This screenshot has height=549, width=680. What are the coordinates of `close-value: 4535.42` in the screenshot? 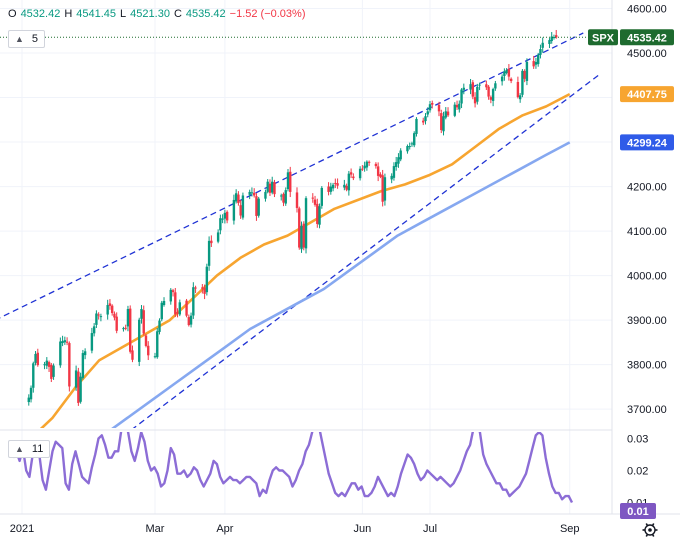 It's located at (205, 14).